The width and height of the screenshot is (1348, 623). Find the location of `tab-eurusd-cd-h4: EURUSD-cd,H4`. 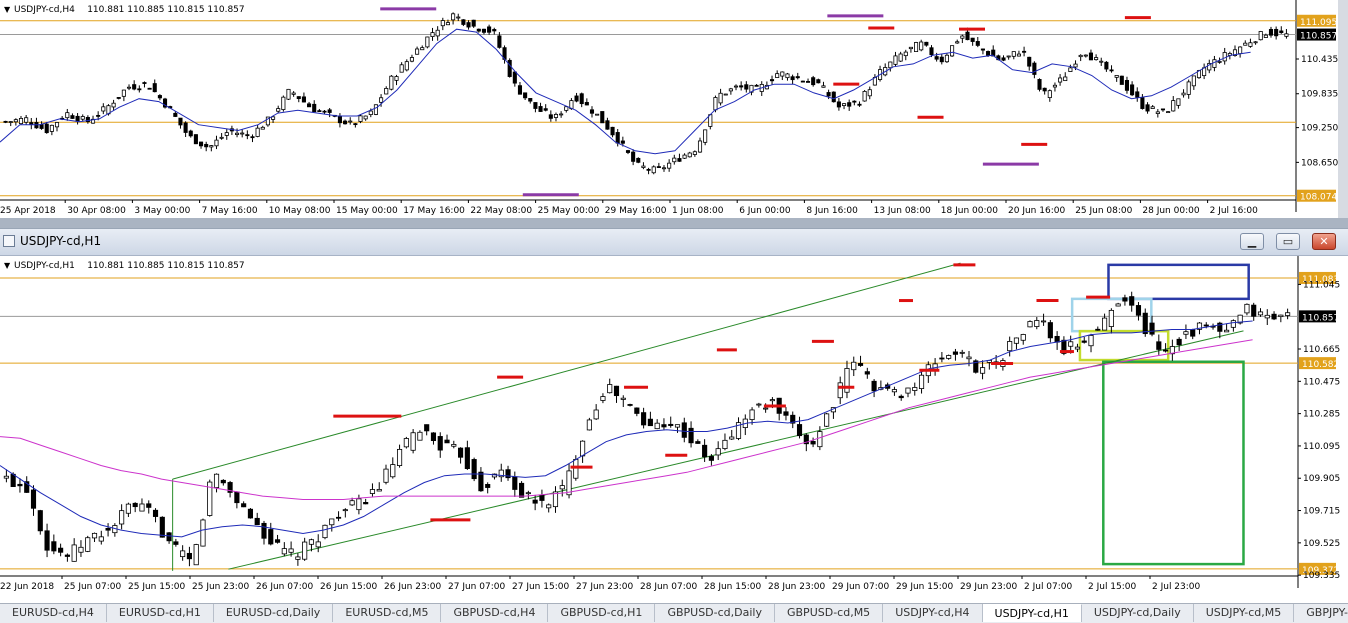

tab-eurusd-cd-h4: EURUSD-cd,H4 is located at coordinates (53, 613).